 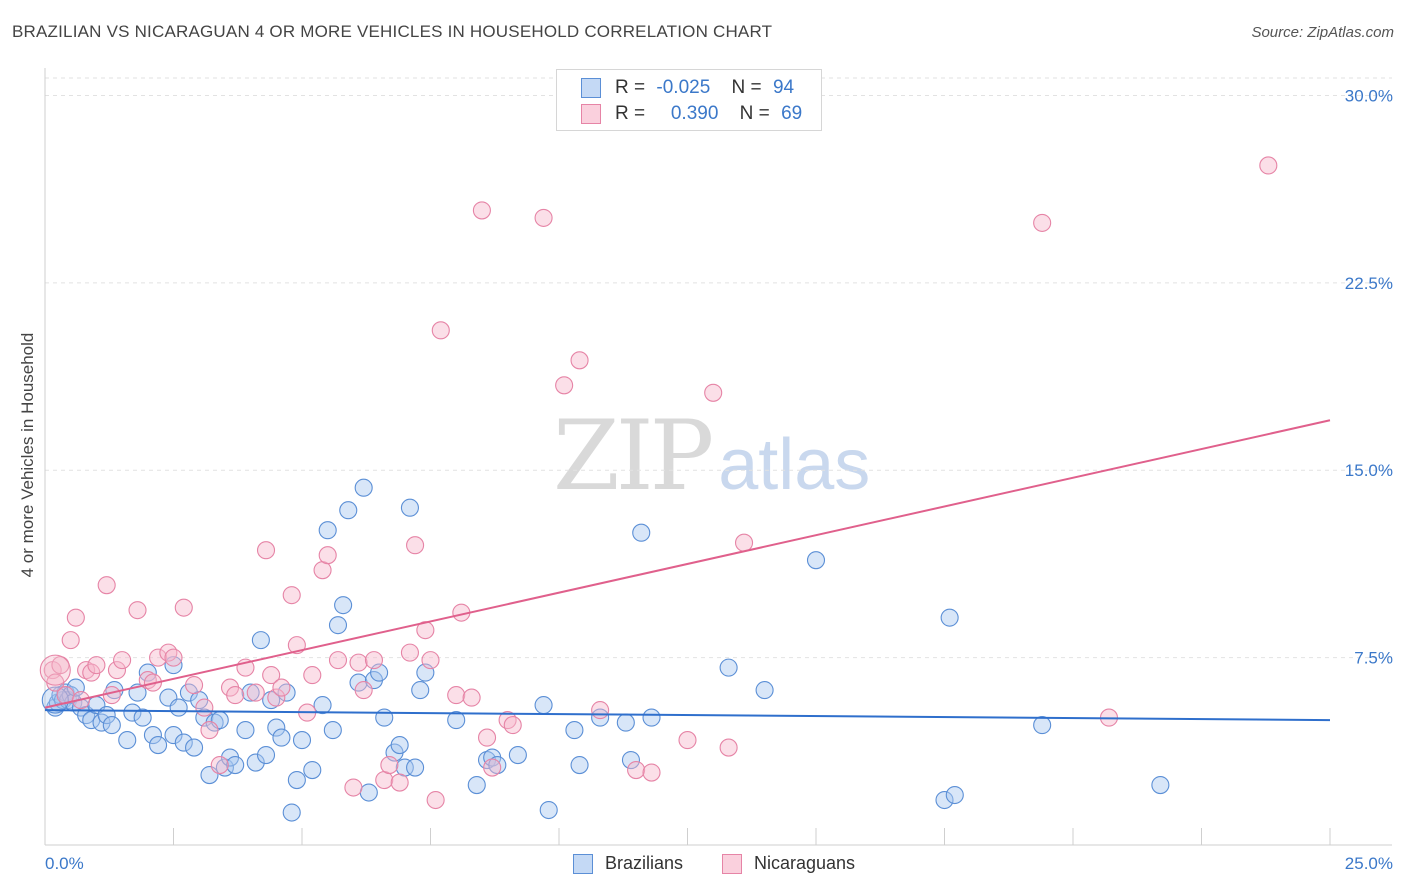 What do you see at coordinates (792, 113) in the screenshot?
I see `legend-n-value: 69` at bounding box center [792, 113].